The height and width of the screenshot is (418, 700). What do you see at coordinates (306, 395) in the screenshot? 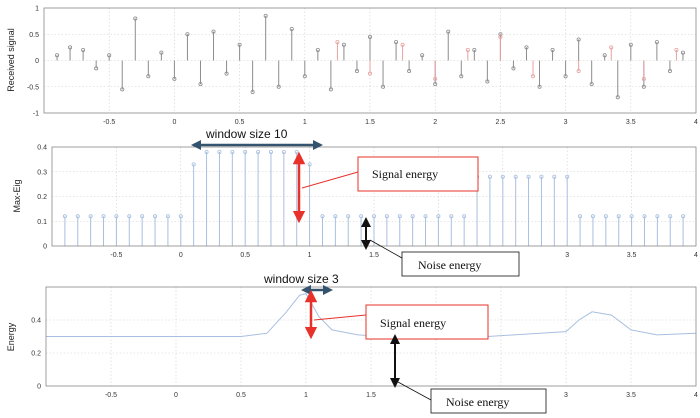
I see `x-tick-label: 1` at bounding box center [306, 395].